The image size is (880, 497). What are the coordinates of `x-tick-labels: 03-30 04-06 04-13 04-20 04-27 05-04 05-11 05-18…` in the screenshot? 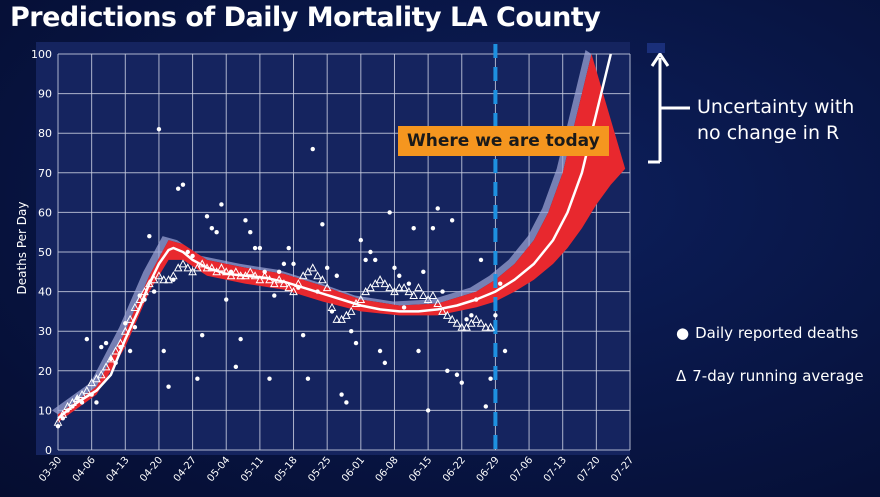 It's located at (336, 469).